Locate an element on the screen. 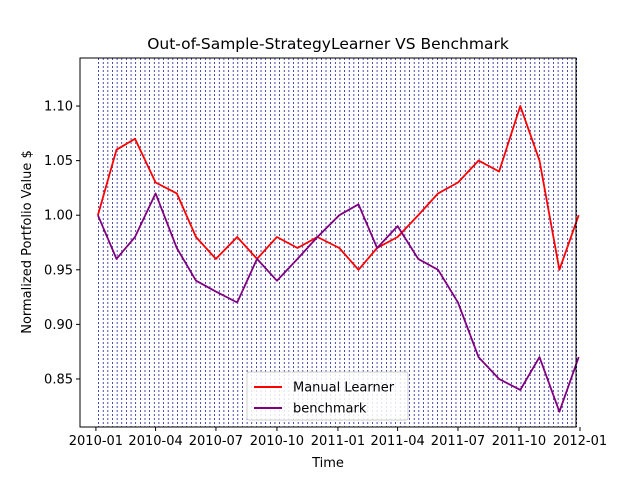  x-tick-label: 2011-01 is located at coordinates (338, 441).